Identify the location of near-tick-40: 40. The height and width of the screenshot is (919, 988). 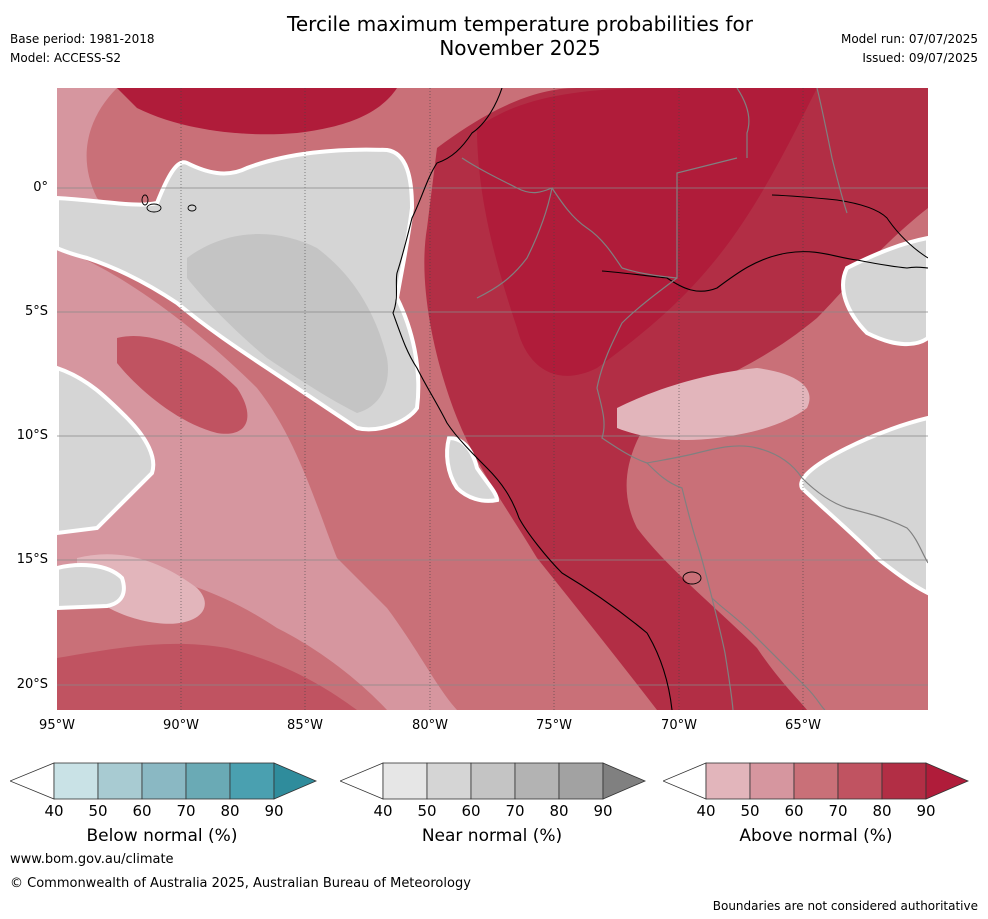
(383, 811).